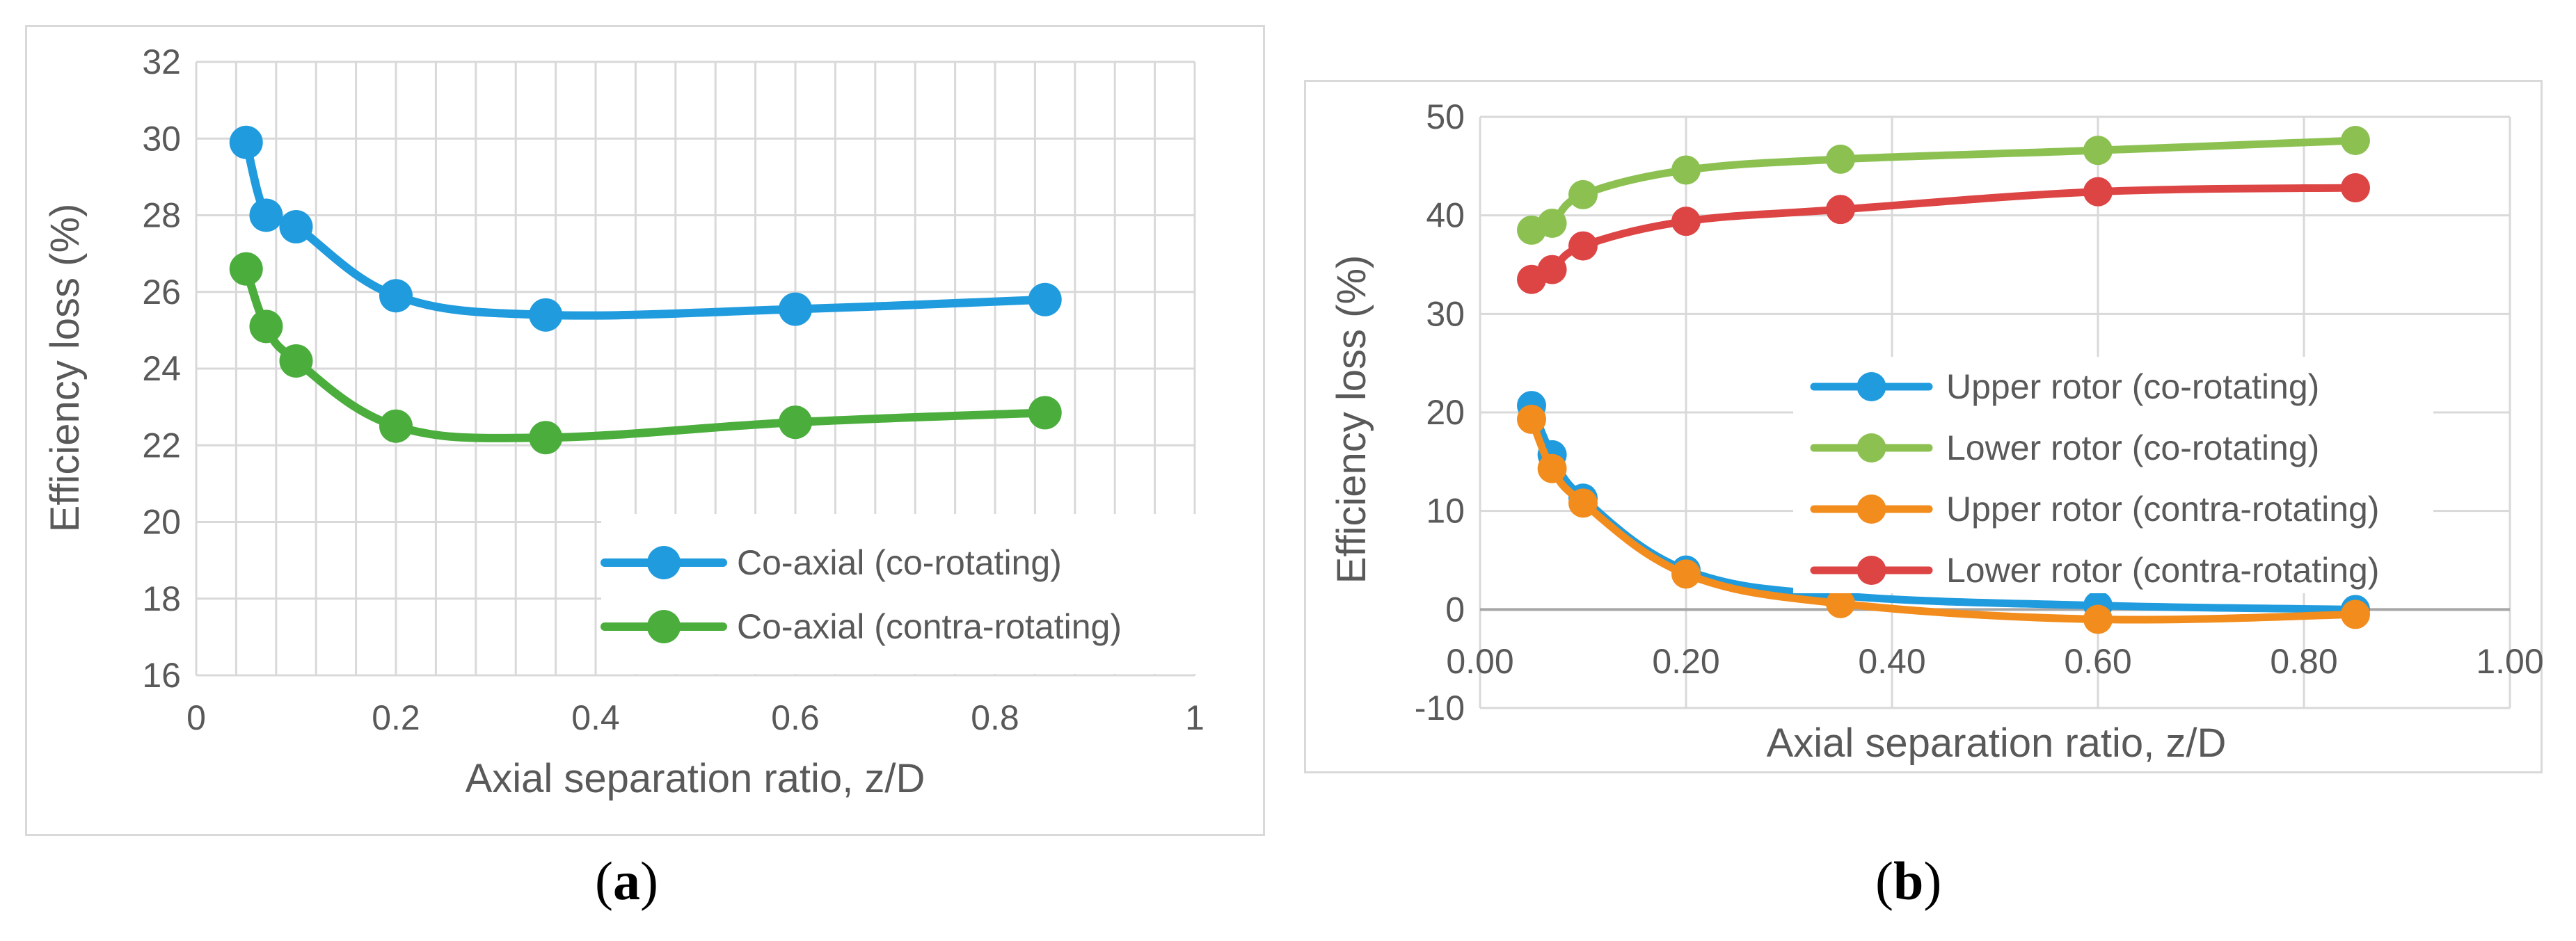 This screenshot has height=941, width=2576. I want to click on y-tick-label: 10, so click(1445, 511).